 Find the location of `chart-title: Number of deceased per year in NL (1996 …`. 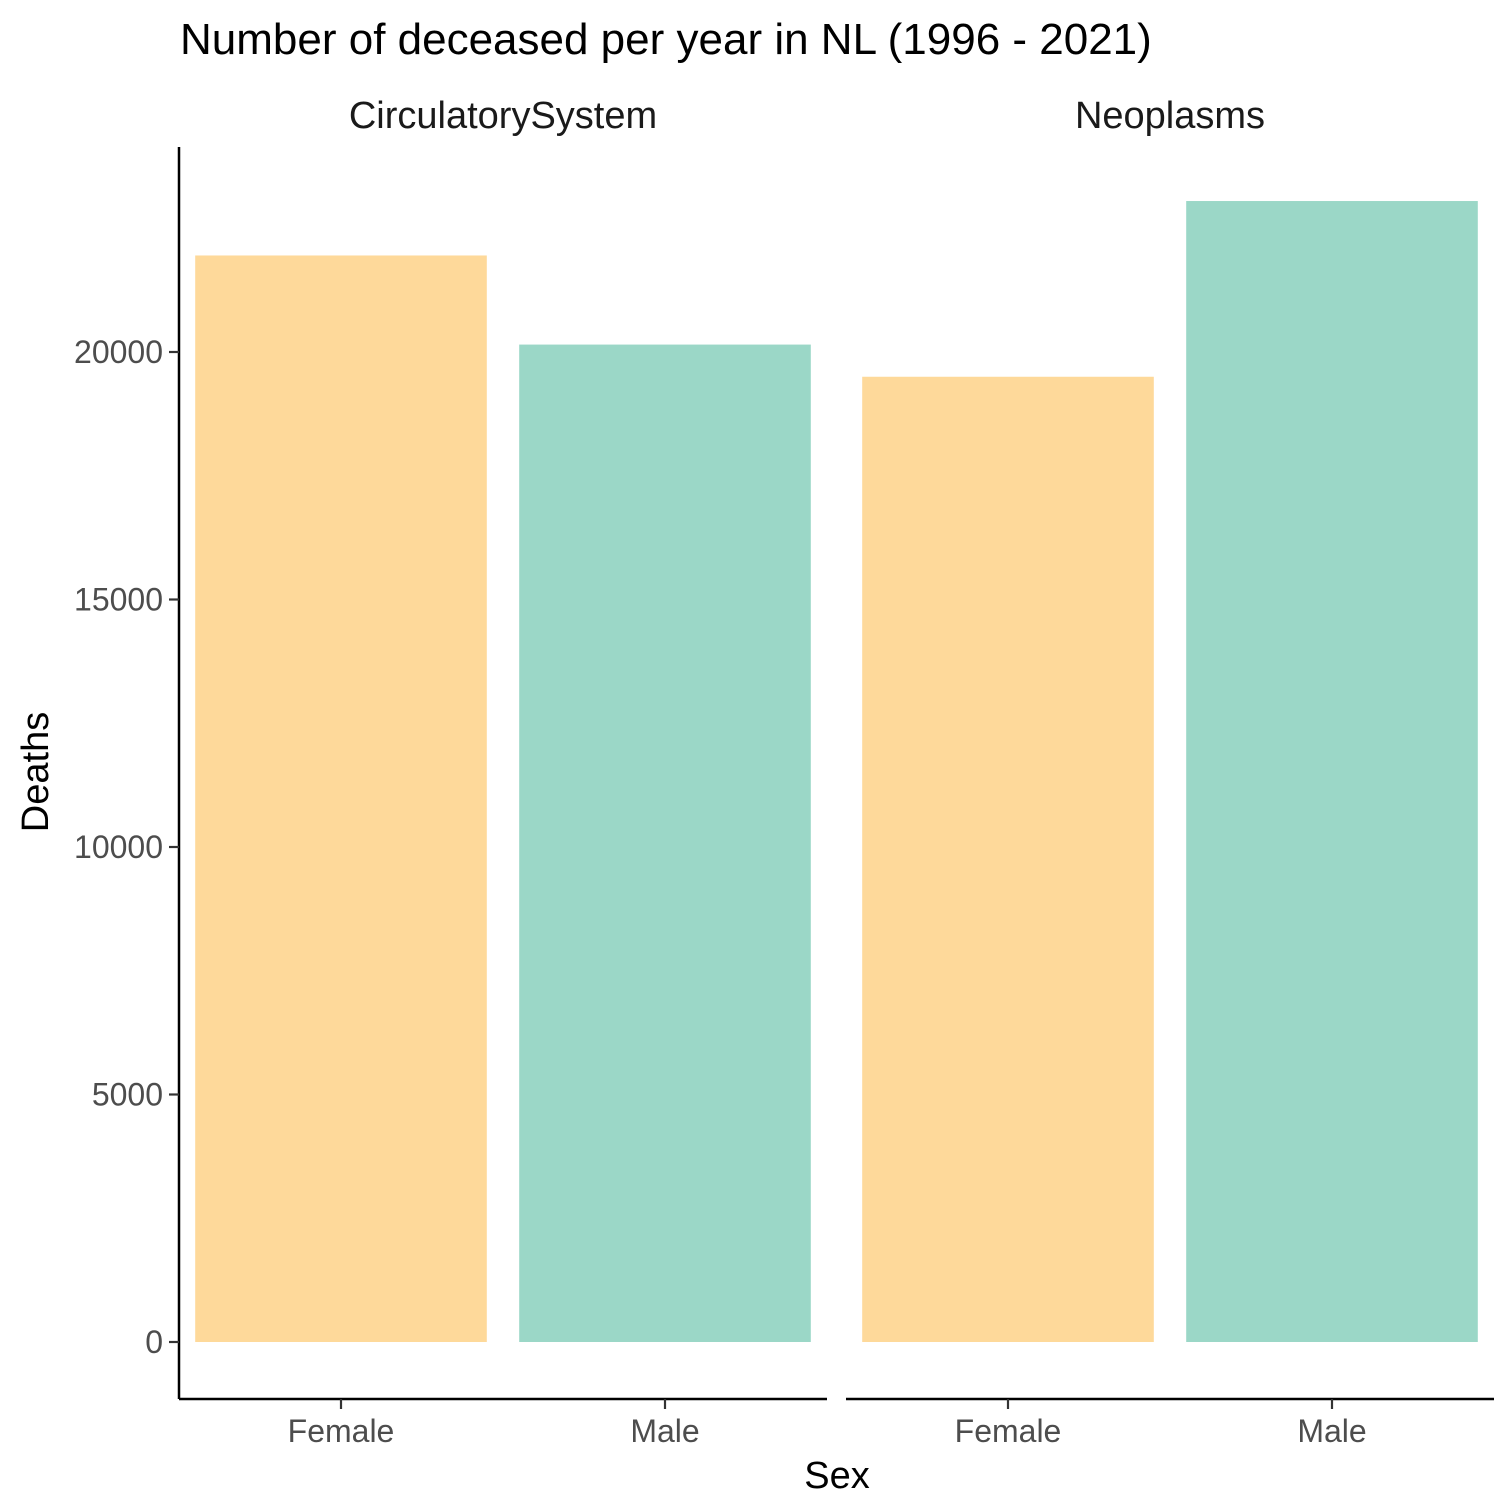

chart-title: Number of deceased per year in NL (1996 … is located at coordinates (666, 39).